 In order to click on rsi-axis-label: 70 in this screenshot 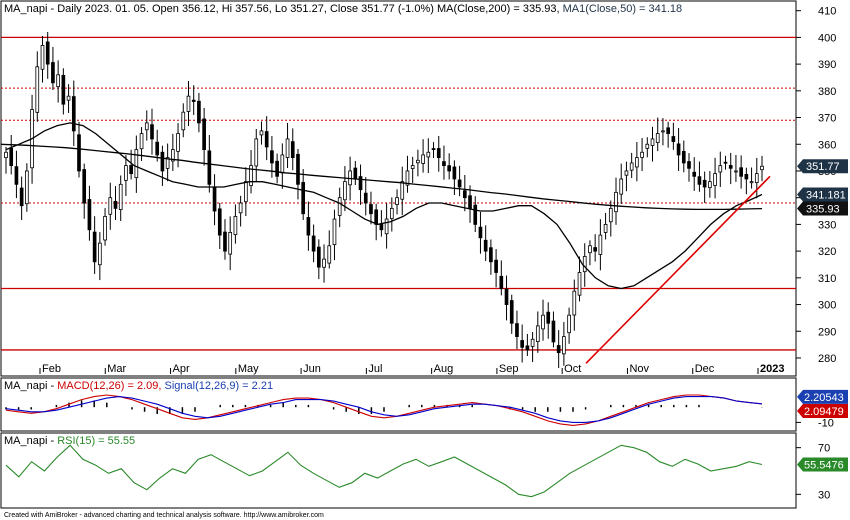, I will do `click(824, 449)`.